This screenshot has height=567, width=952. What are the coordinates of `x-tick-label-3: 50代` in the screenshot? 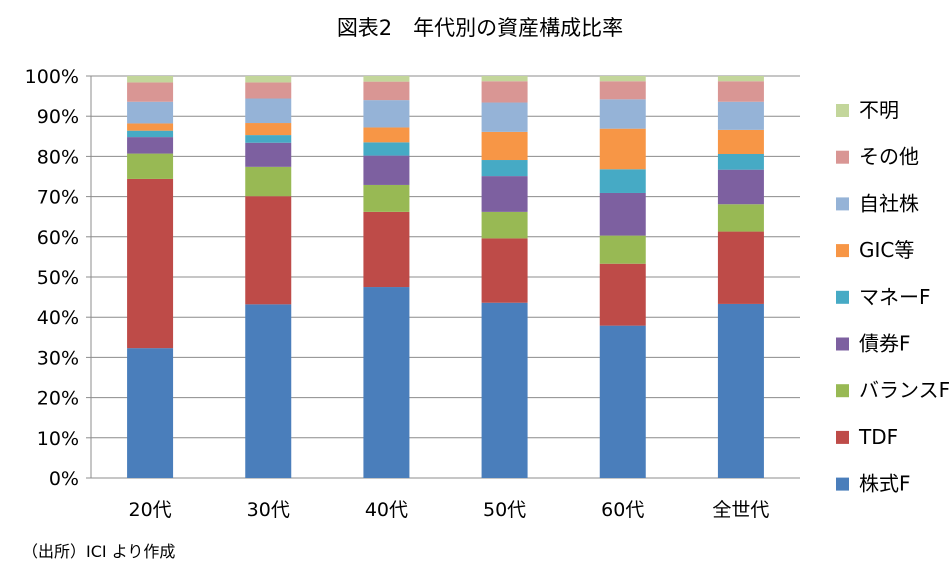 It's located at (504, 510).